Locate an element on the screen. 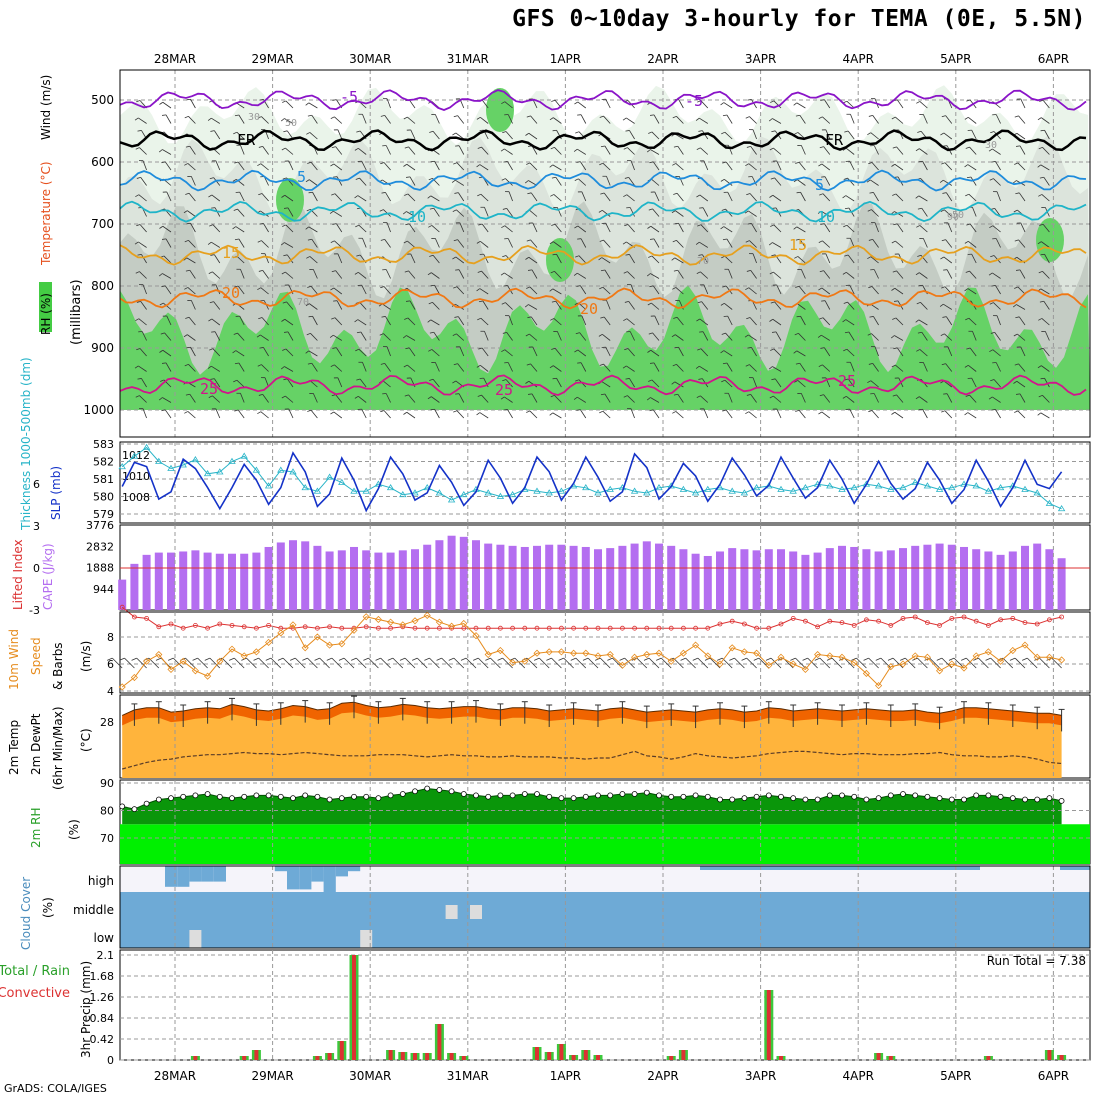 The width and height of the screenshot is (1100, 1100). upper-wind-barb-179-staff is located at coordinates (802, 166).